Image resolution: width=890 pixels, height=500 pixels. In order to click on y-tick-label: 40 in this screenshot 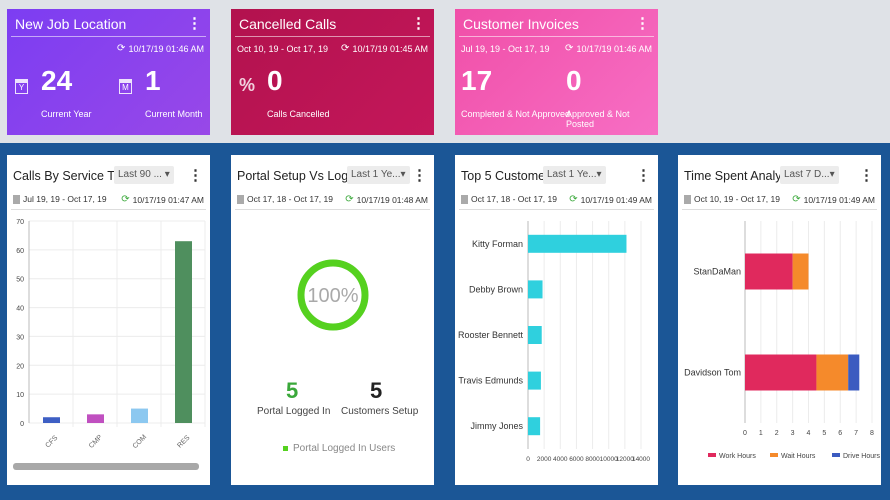, I will do `click(20, 309)`.